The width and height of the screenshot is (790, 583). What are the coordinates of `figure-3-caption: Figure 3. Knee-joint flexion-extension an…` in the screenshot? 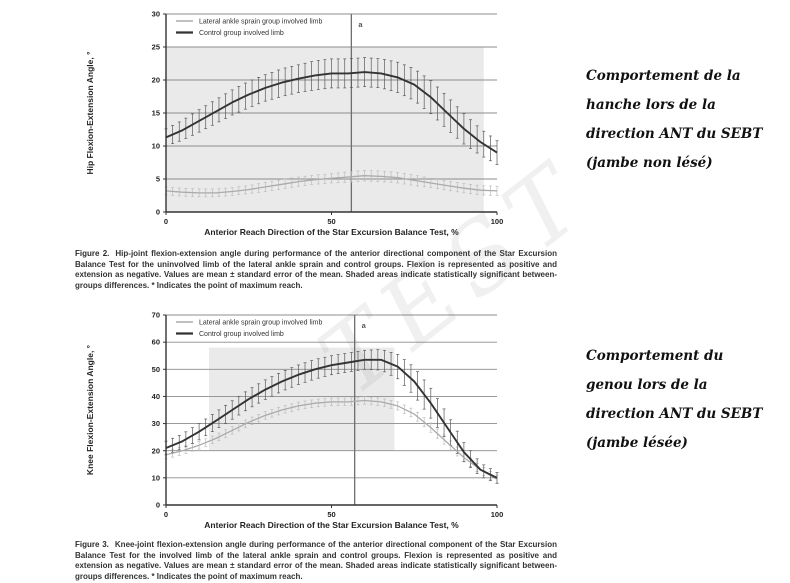 It's located at (316, 561).